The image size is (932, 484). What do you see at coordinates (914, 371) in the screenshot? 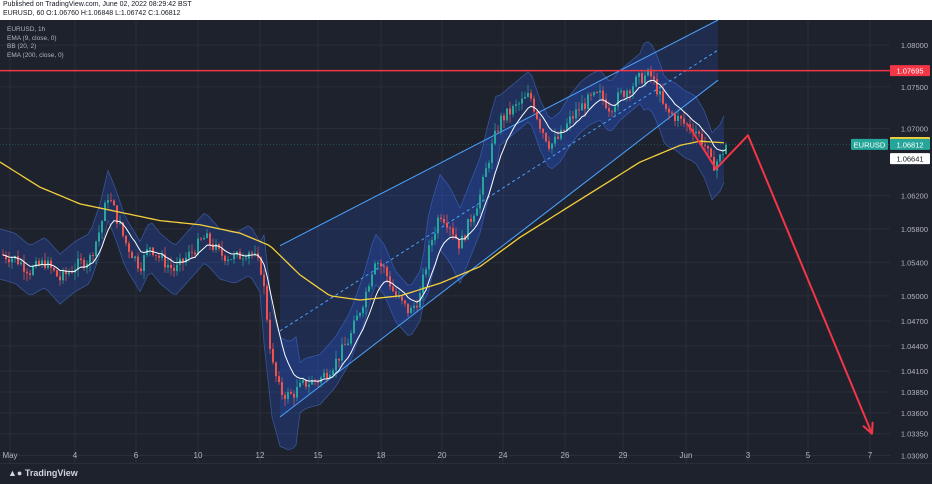
I see `price-tick-label: 1.04100` at bounding box center [914, 371].